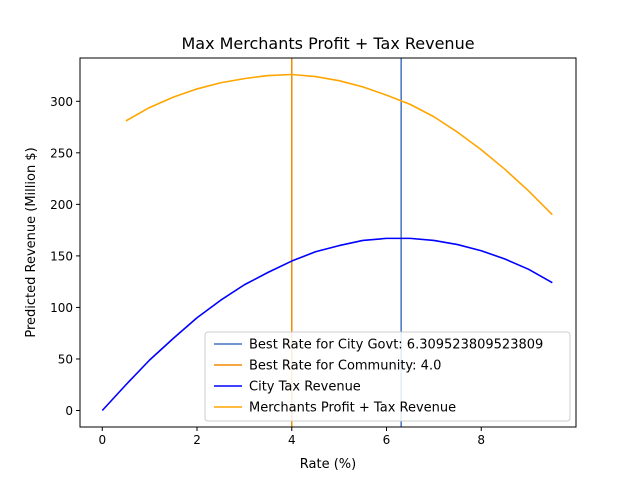 This screenshot has width=640, height=480. What do you see at coordinates (481, 440) in the screenshot?
I see `x-tick-label: 8` at bounding box center [481, 440].